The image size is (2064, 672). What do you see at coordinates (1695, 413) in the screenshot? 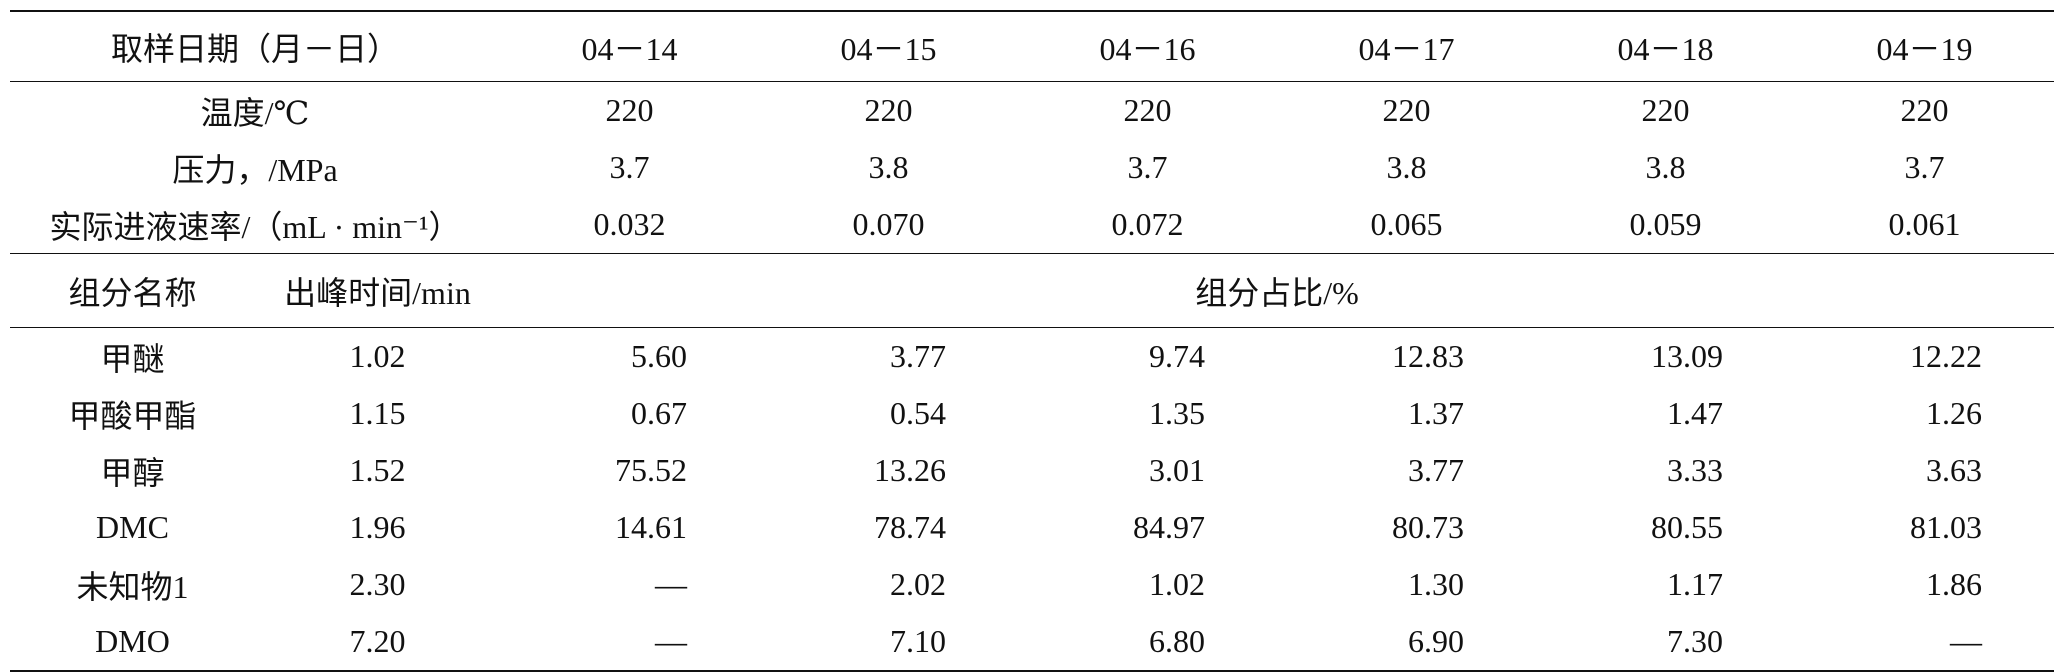
I see `component-share: 1.47` at bounding box center [1695, 413].